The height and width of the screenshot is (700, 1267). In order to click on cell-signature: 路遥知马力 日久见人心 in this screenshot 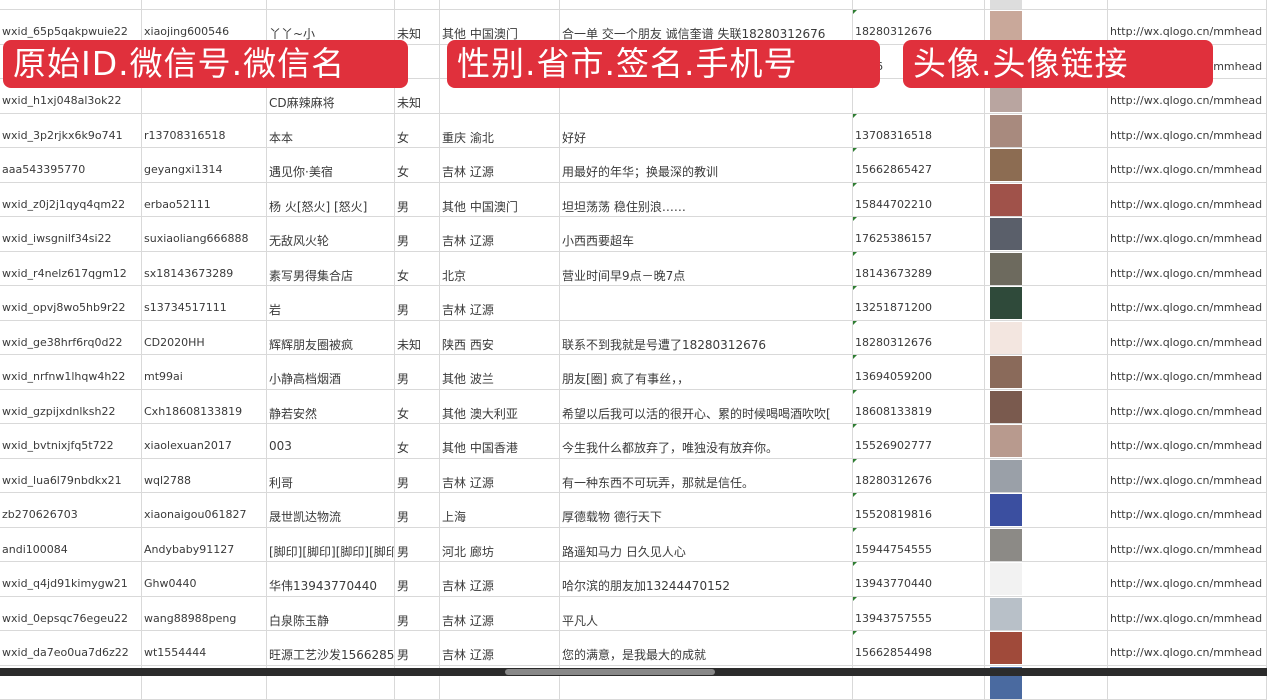, I will do `click(706, 545)`.